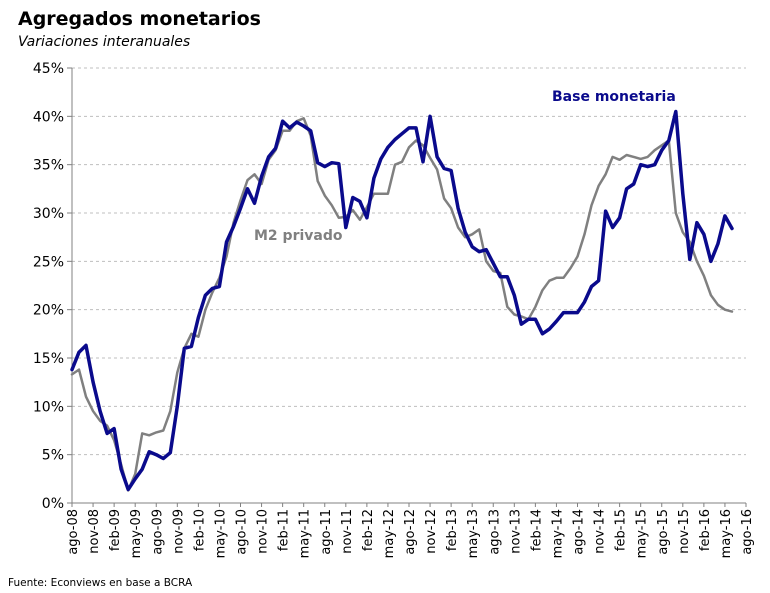  I want to click on y-tick-label: 35%, so click(48, 166).